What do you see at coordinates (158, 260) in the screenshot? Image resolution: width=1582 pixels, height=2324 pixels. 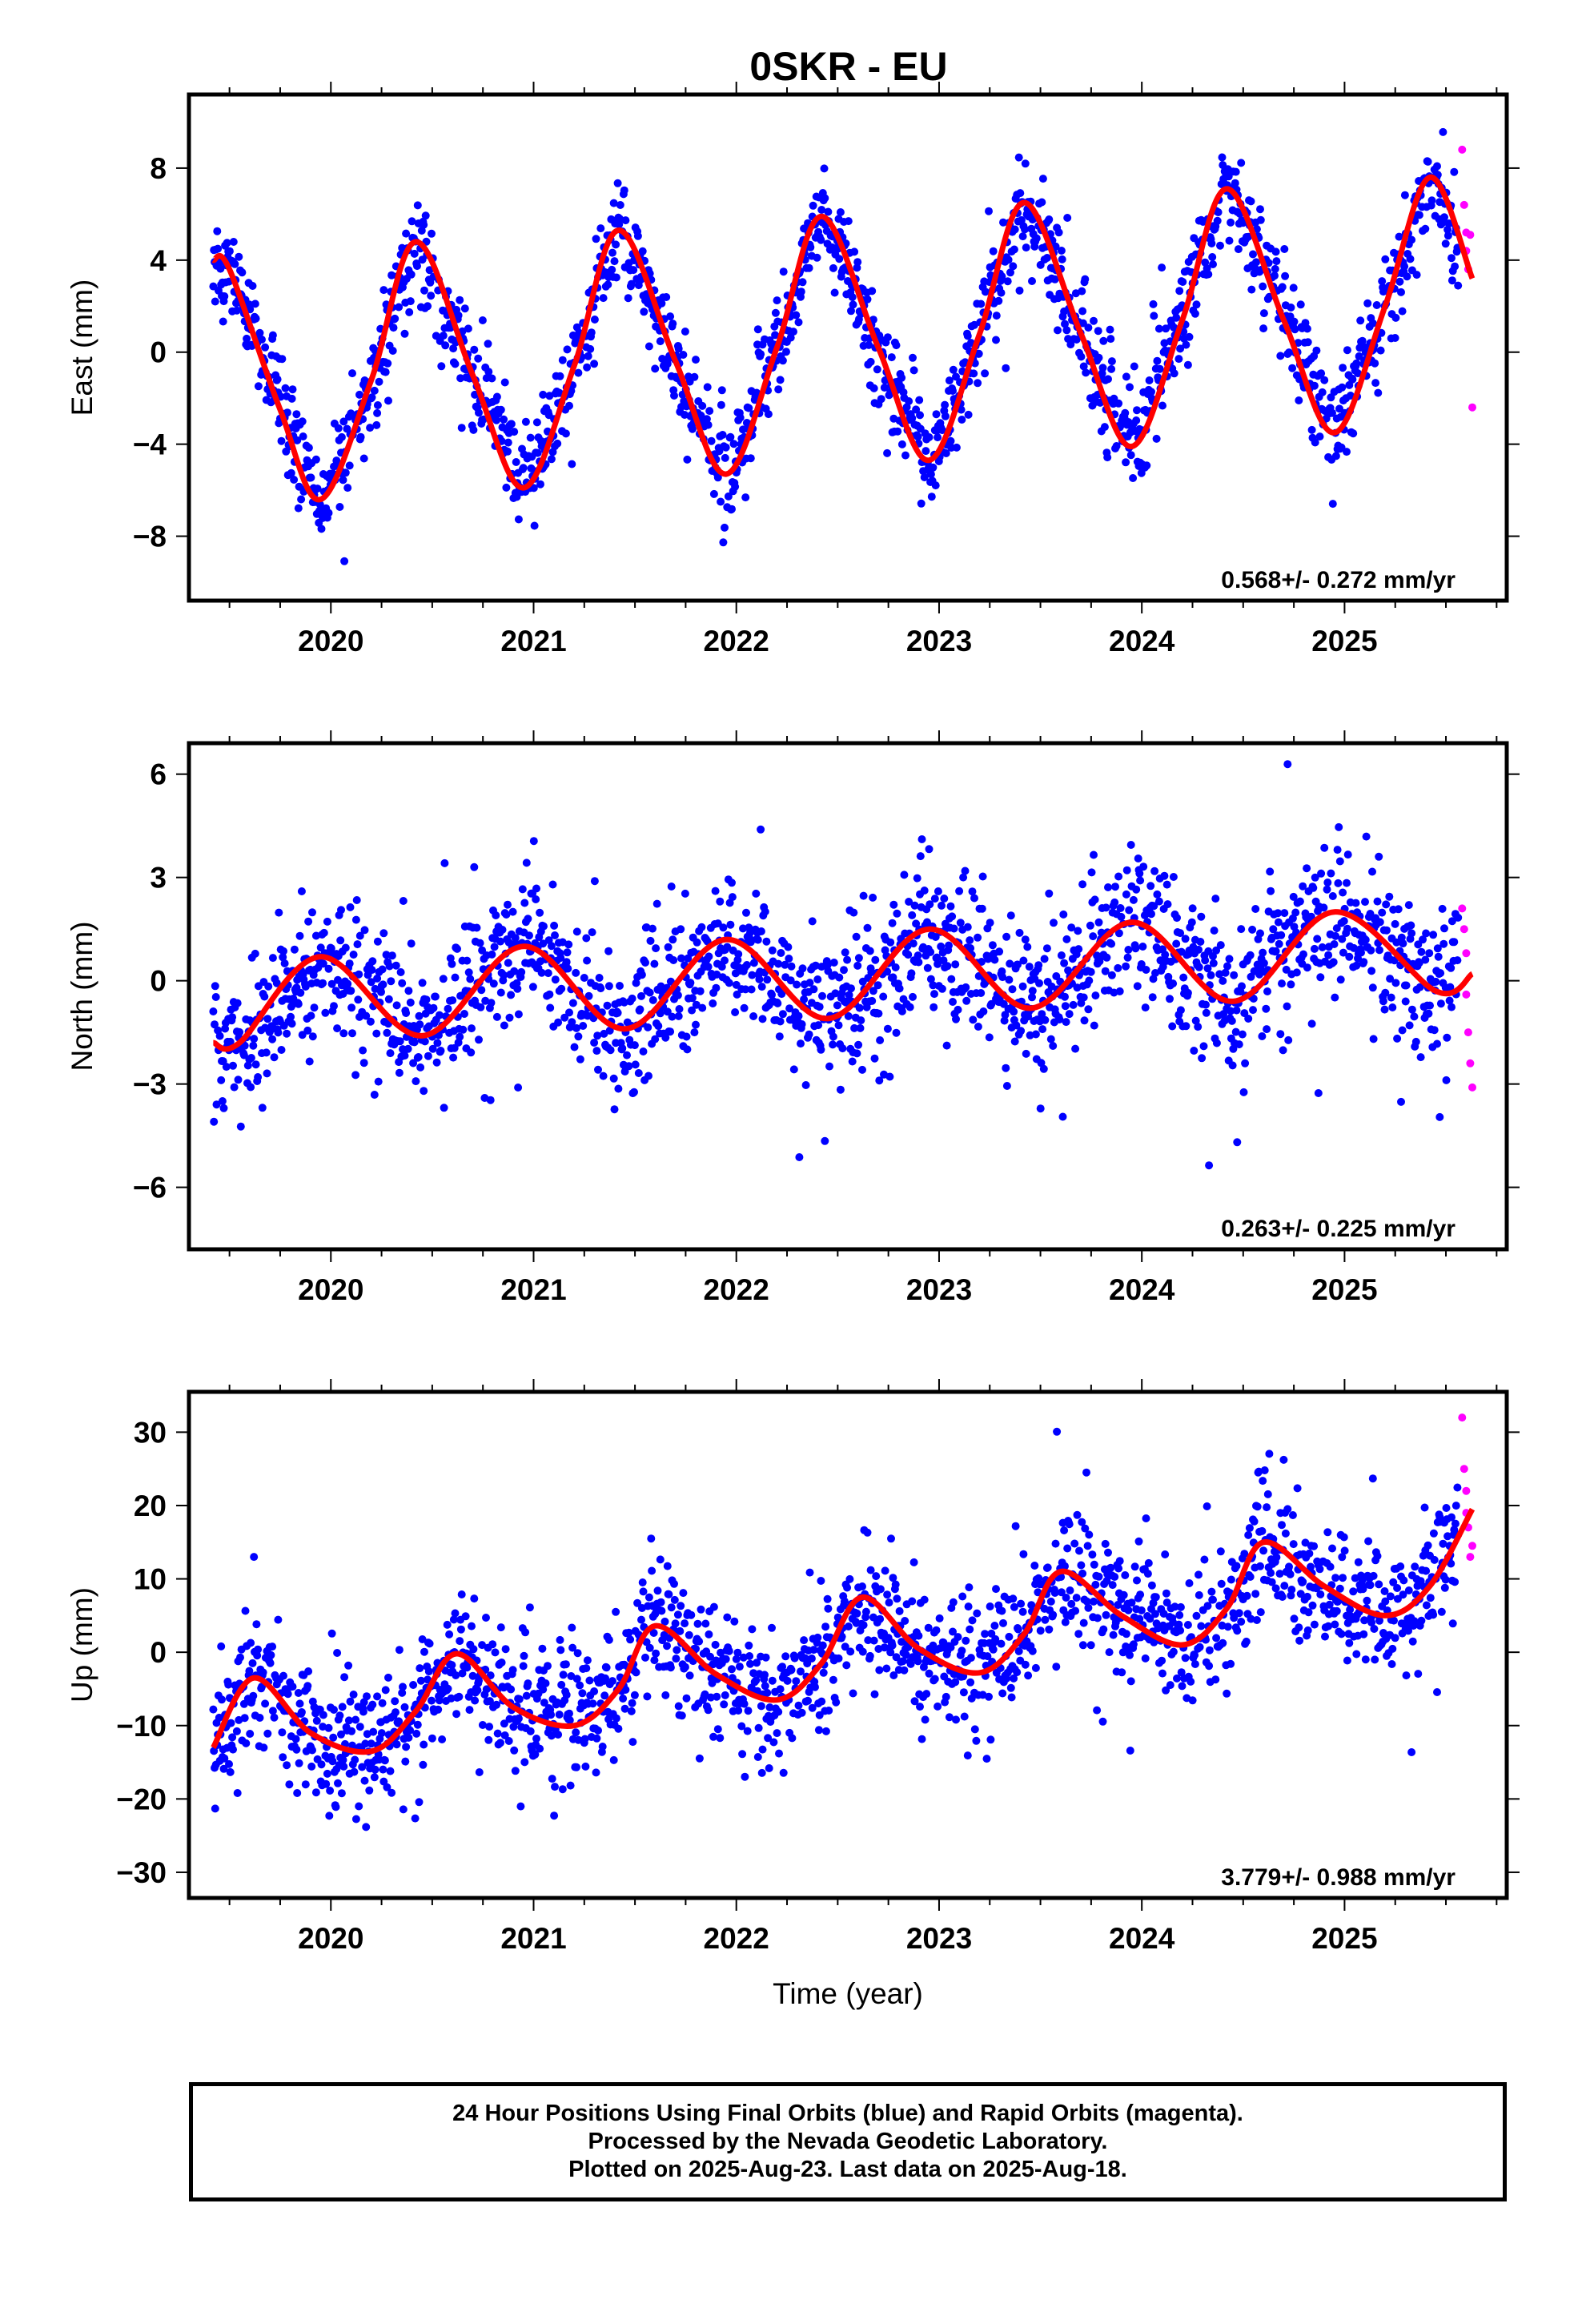 I see `east-y-tick-label: 4` at bounding box center [158, 260].